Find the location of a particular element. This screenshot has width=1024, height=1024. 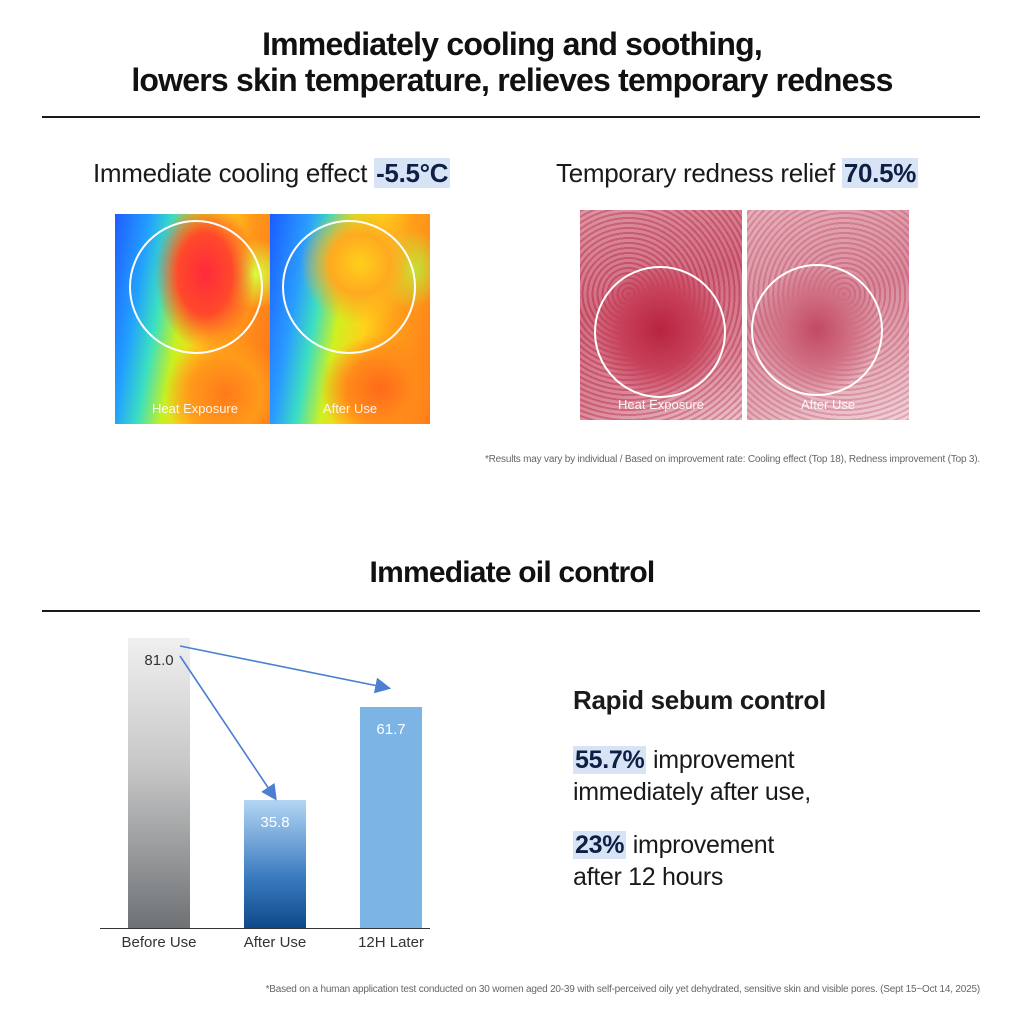

redness-label: Temporary redness relief is located at coordinates (699, 173).